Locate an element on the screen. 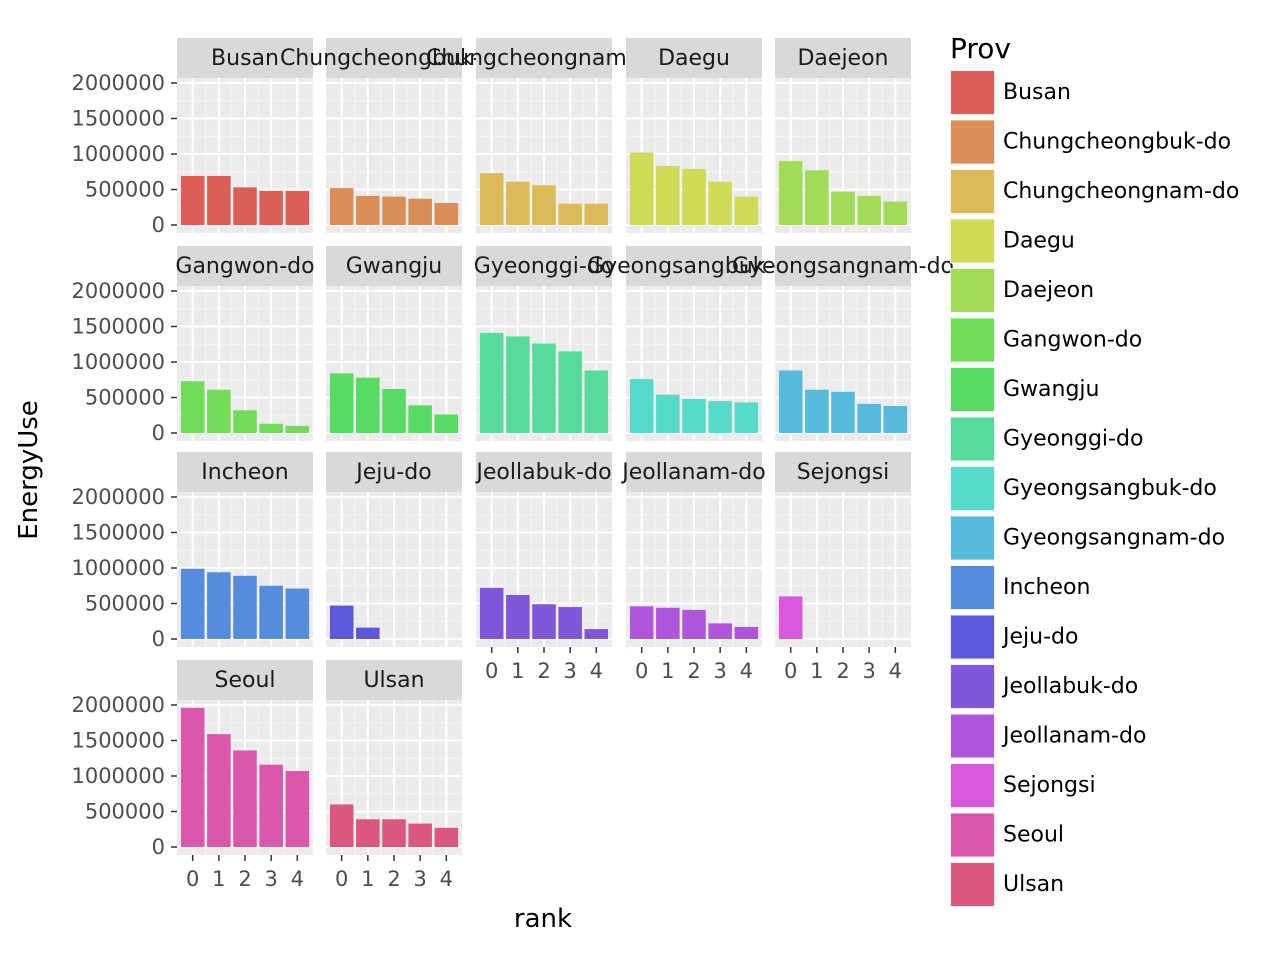 Image resolution: width=1280 pixels, height=960 pixels. legend-label: Jeollabuk-do is located at coordinates (1069, 686).